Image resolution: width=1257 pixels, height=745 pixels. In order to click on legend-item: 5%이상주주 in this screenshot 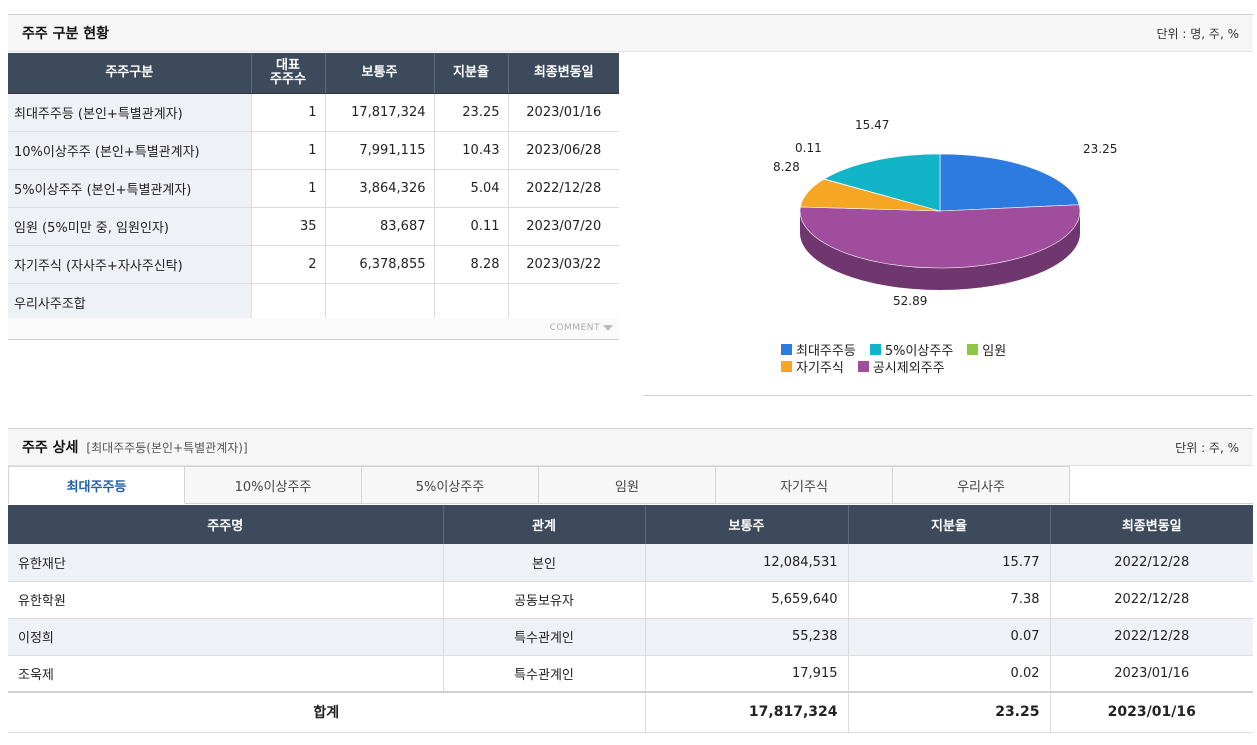, I will do `click(911, 349)`.